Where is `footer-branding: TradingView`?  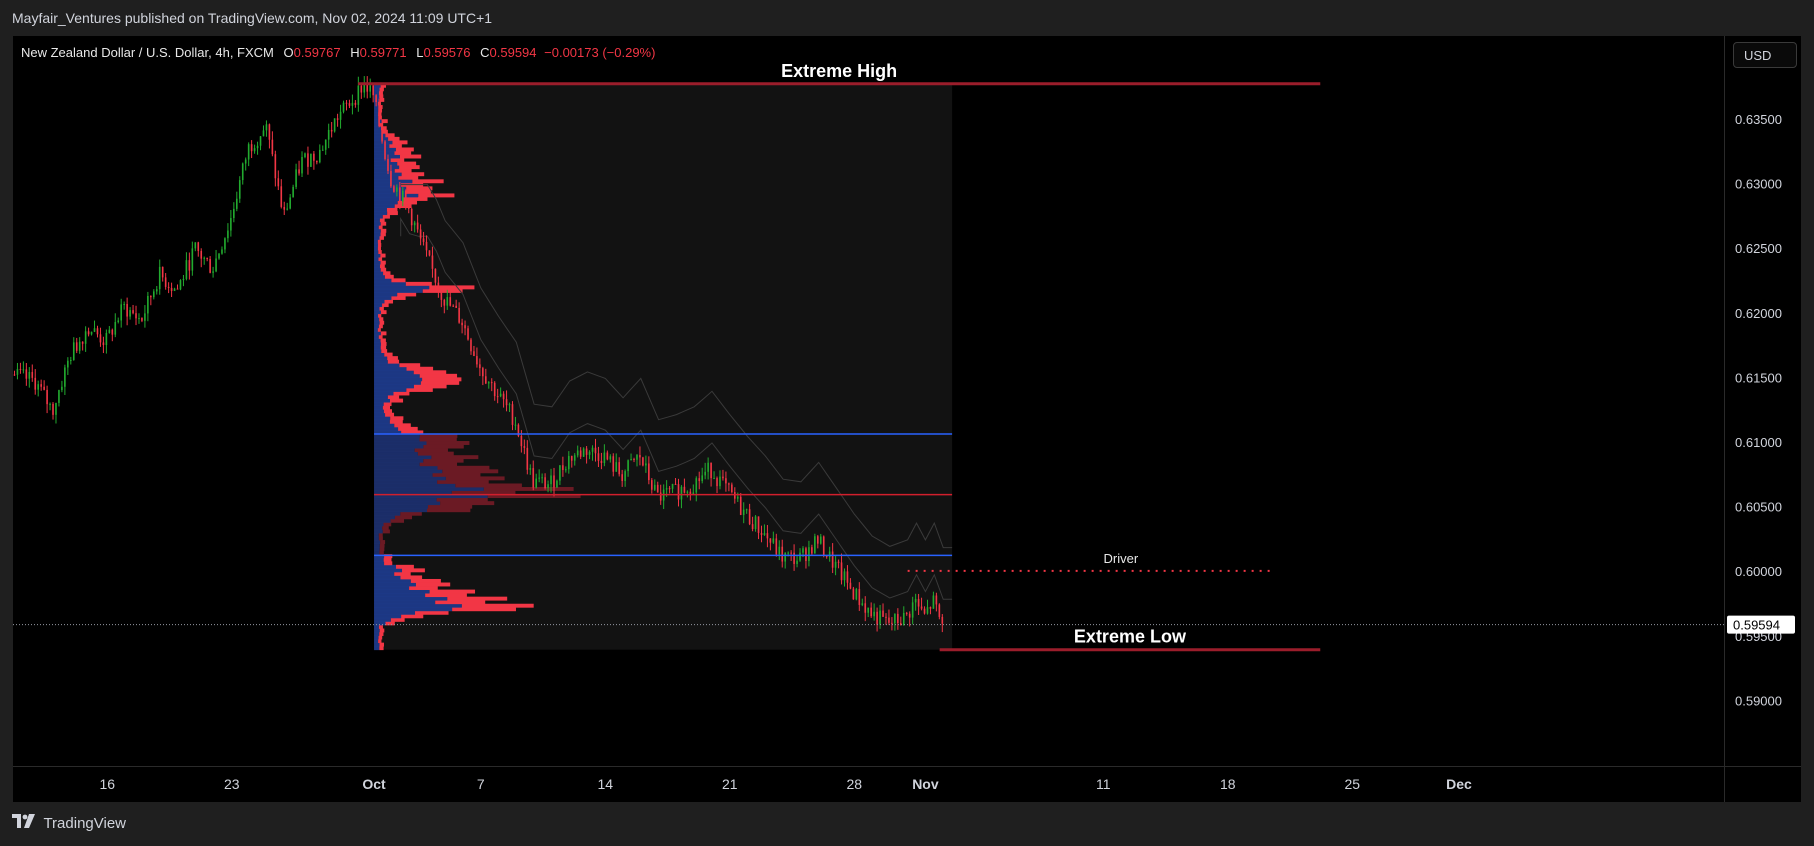
footer-branding: TradingView is located at coordinates (69, 824).